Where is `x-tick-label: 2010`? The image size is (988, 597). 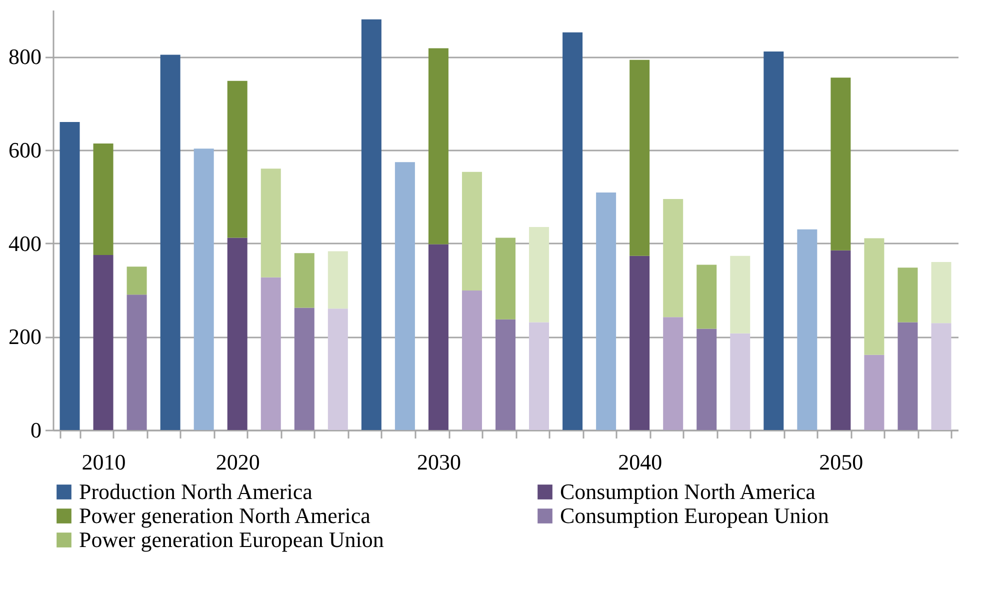 x-tick-label: 2010 is located at coordinates (104, 462).